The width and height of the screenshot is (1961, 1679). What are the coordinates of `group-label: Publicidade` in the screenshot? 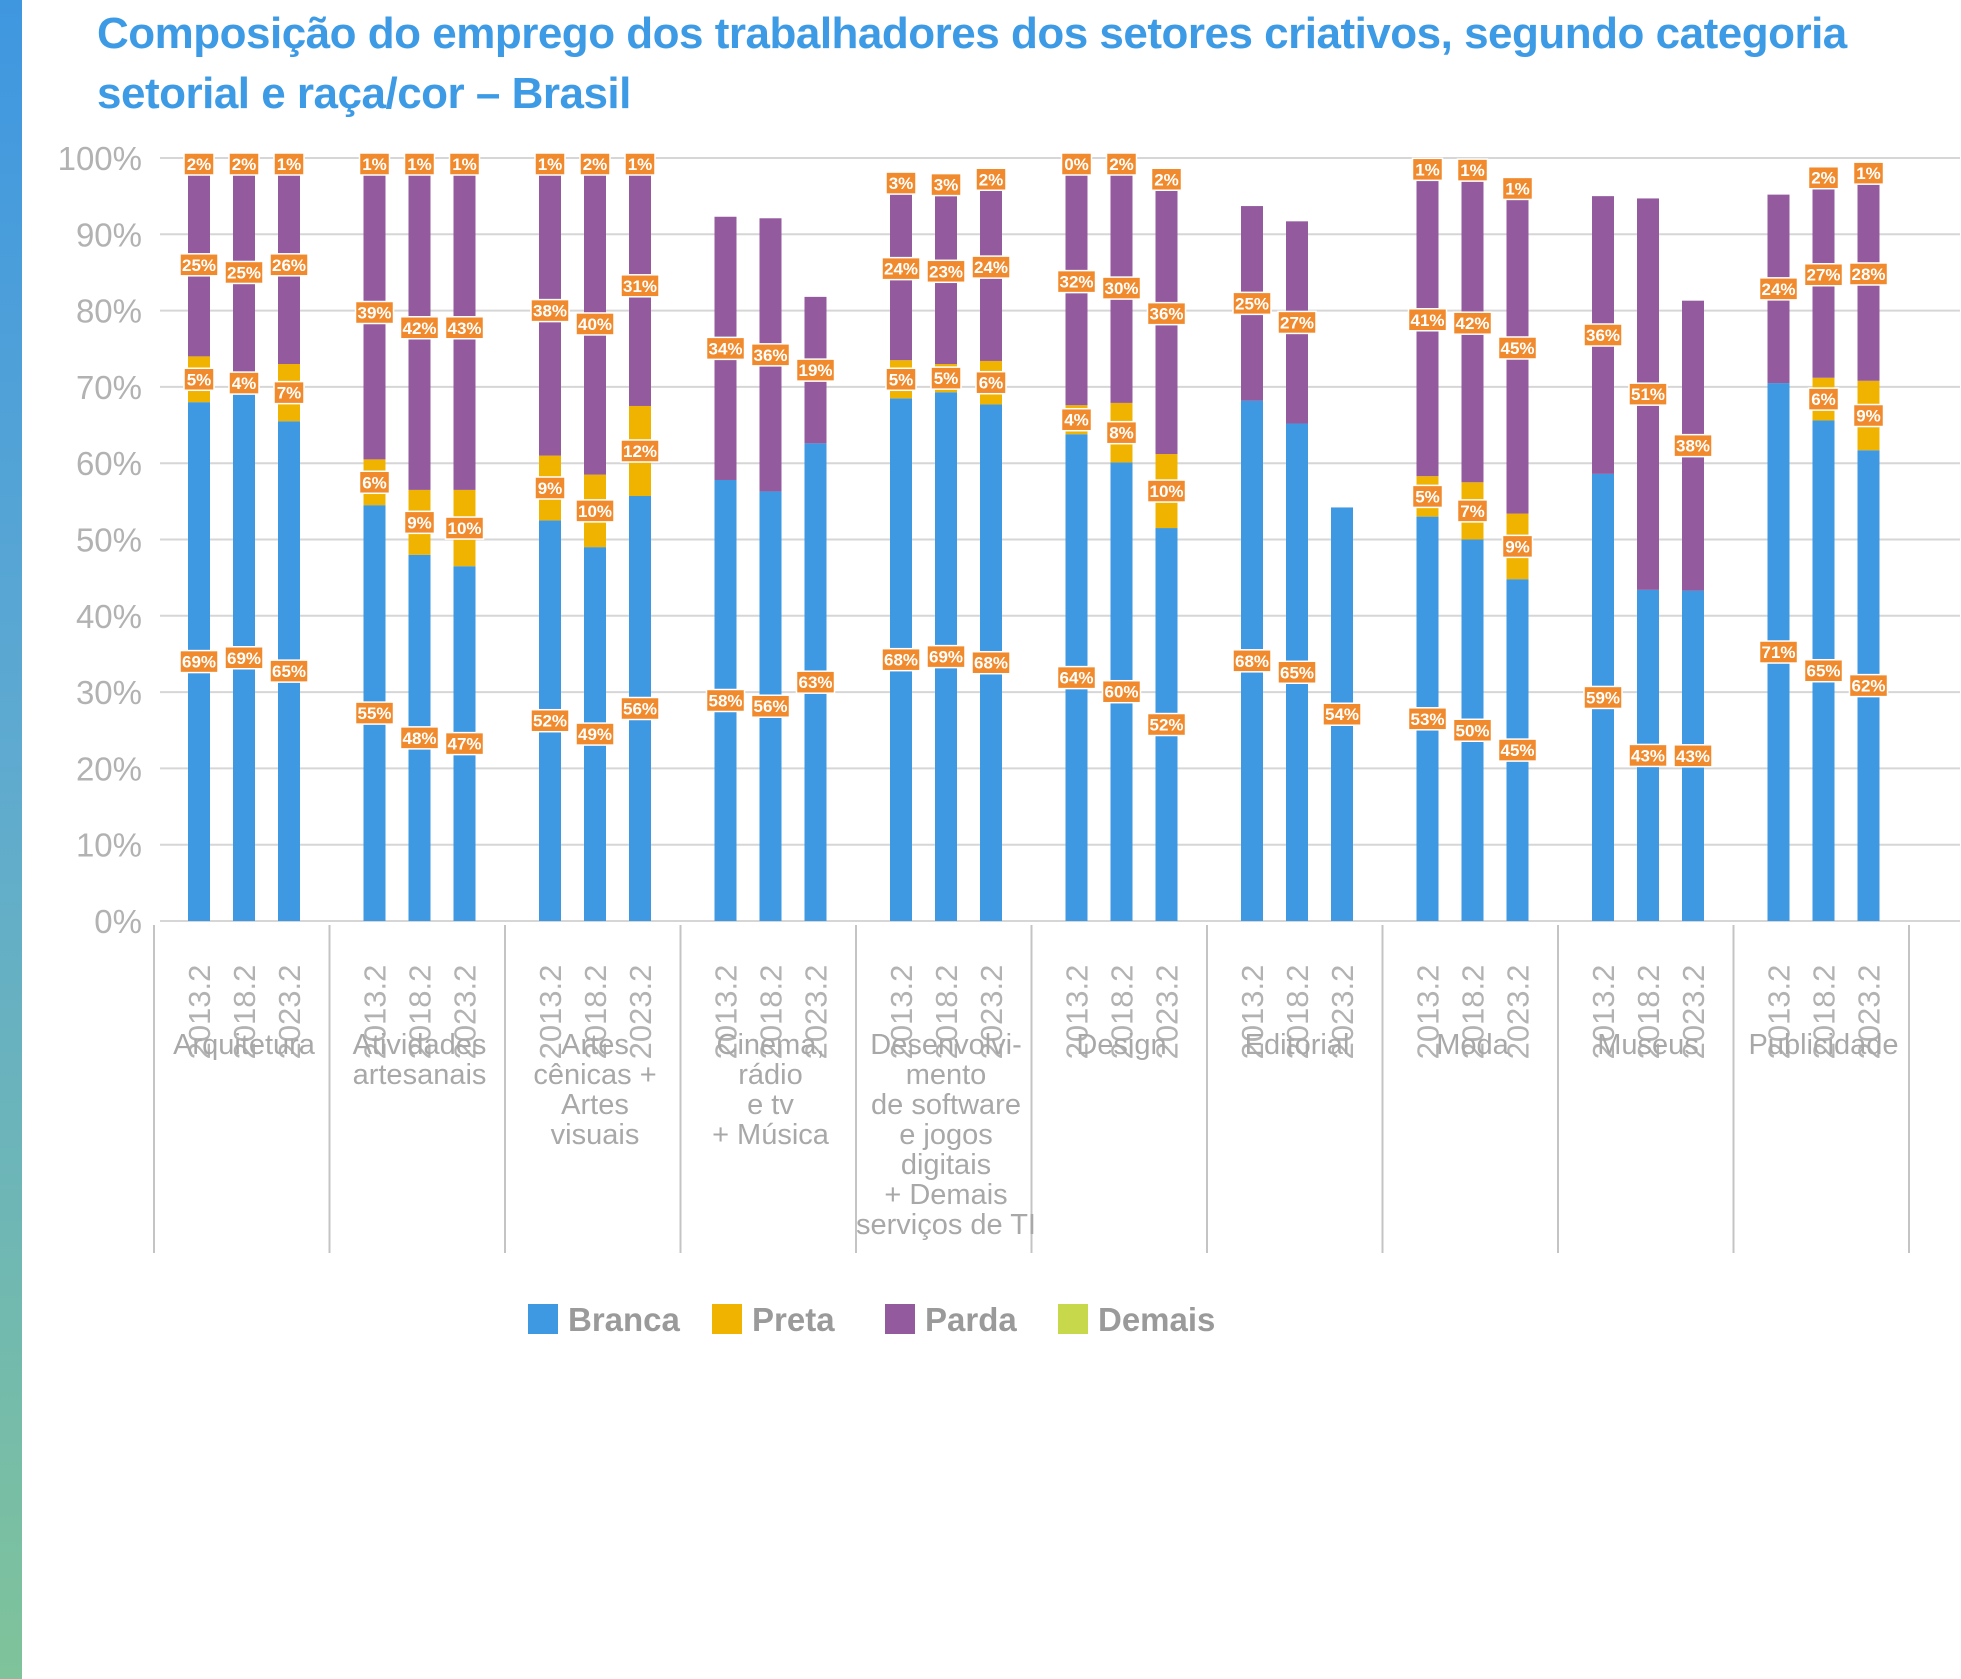 It's located at (1824, 1045).